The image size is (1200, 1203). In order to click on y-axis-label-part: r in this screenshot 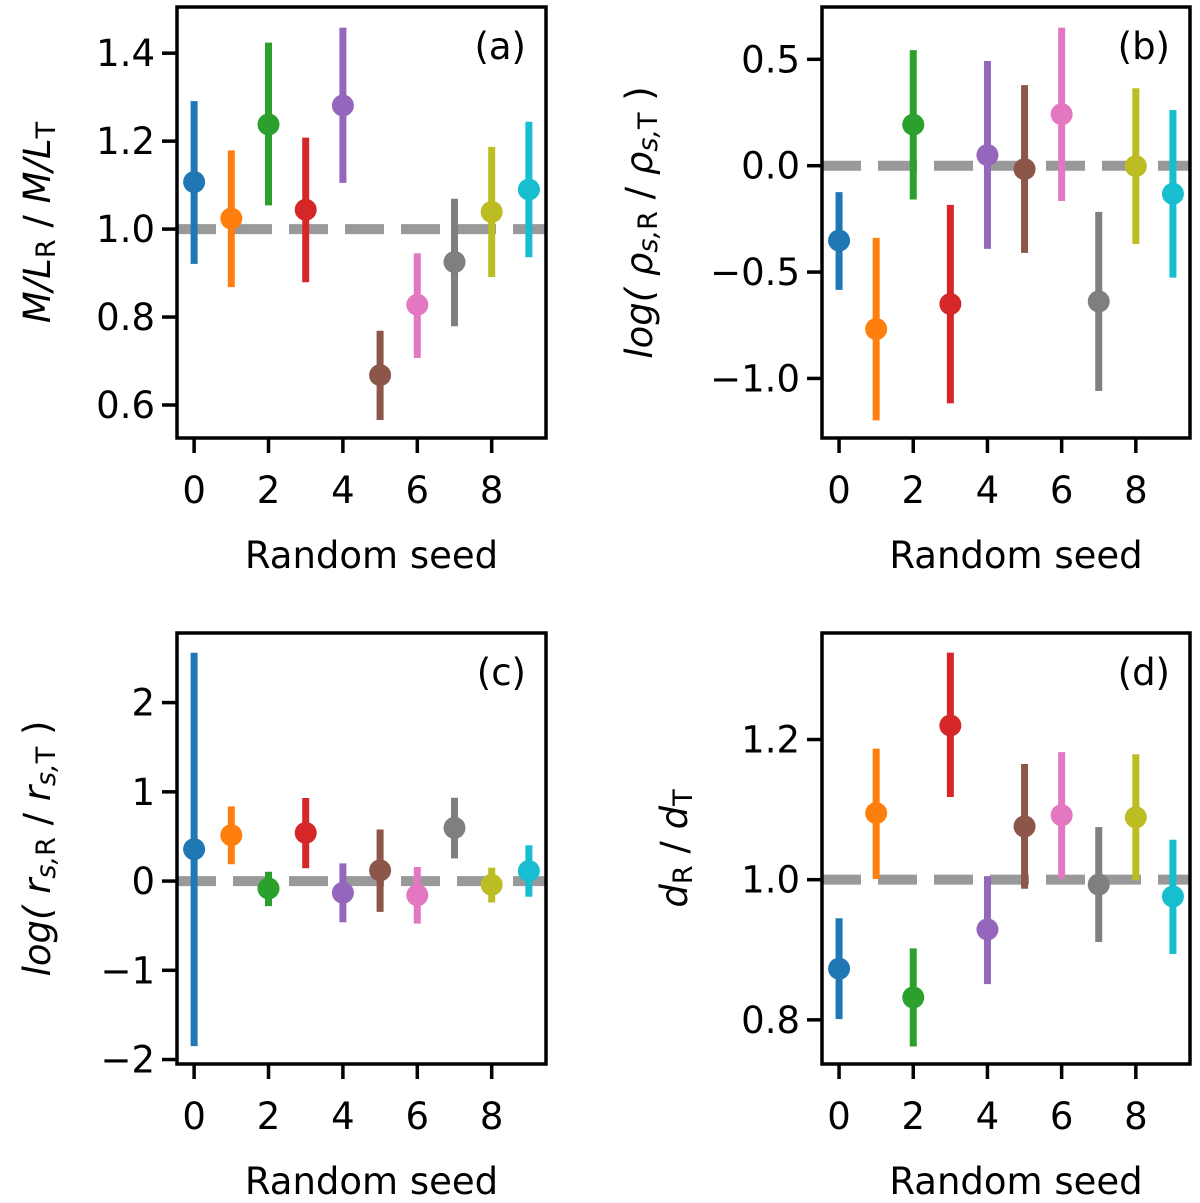, I will do `click(37, 885)`.